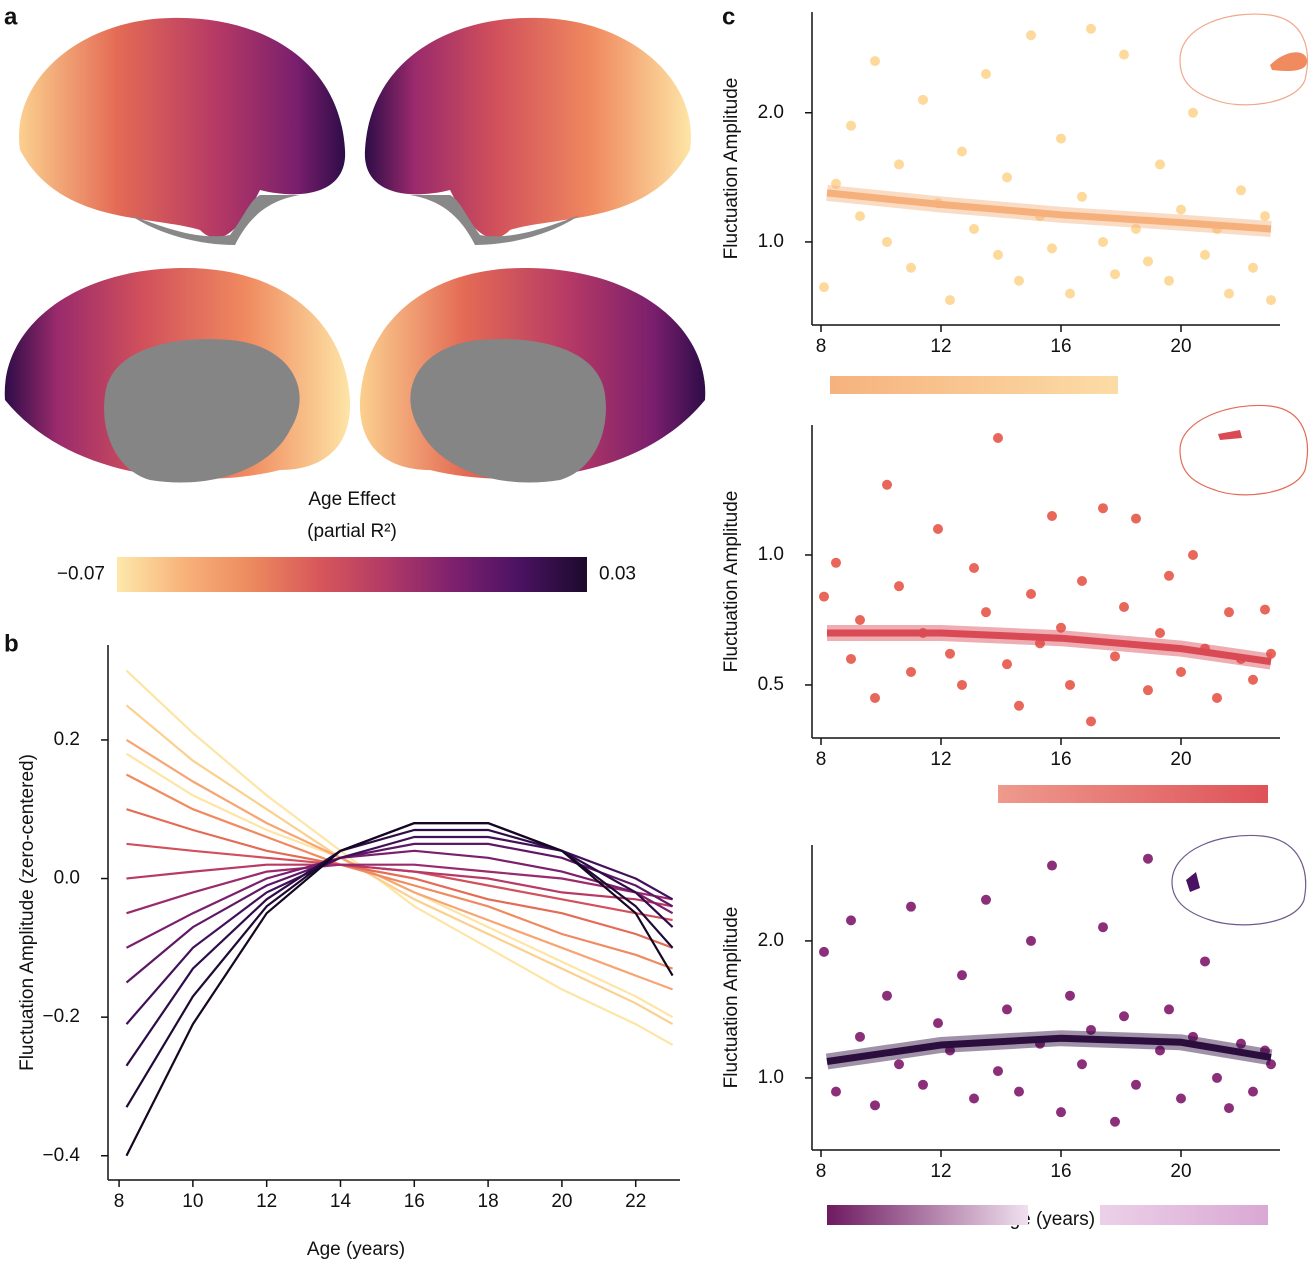 Image resolution: width=1313 pixels, height=1265 pixels. What do you see at coordinates (1049, 211) in the screenshot?
I see `fit-line` at bounding box center [1049, 211].